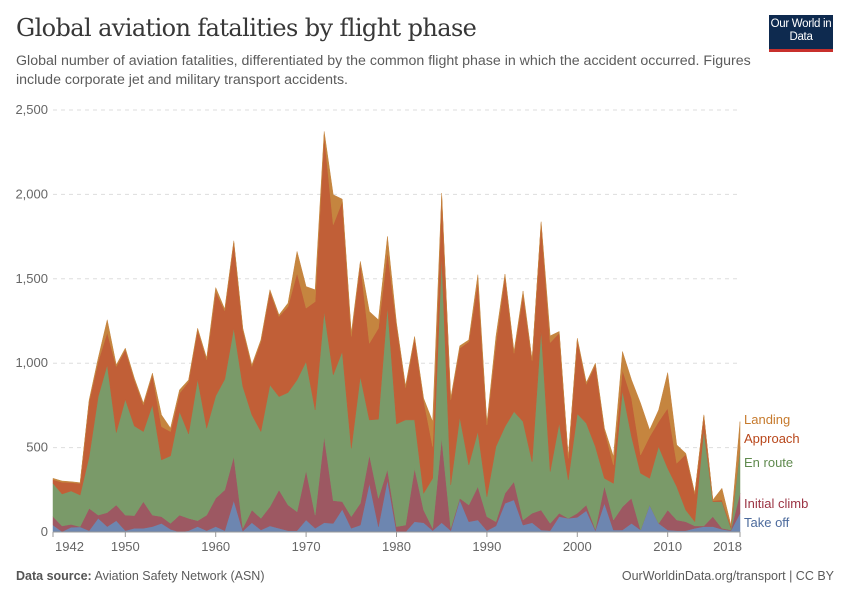 This screenshot has width=850, height=600. Describe the element at coordinates (215, 546) in the screenshot. I see `x-tick-label: 1960` at that location.